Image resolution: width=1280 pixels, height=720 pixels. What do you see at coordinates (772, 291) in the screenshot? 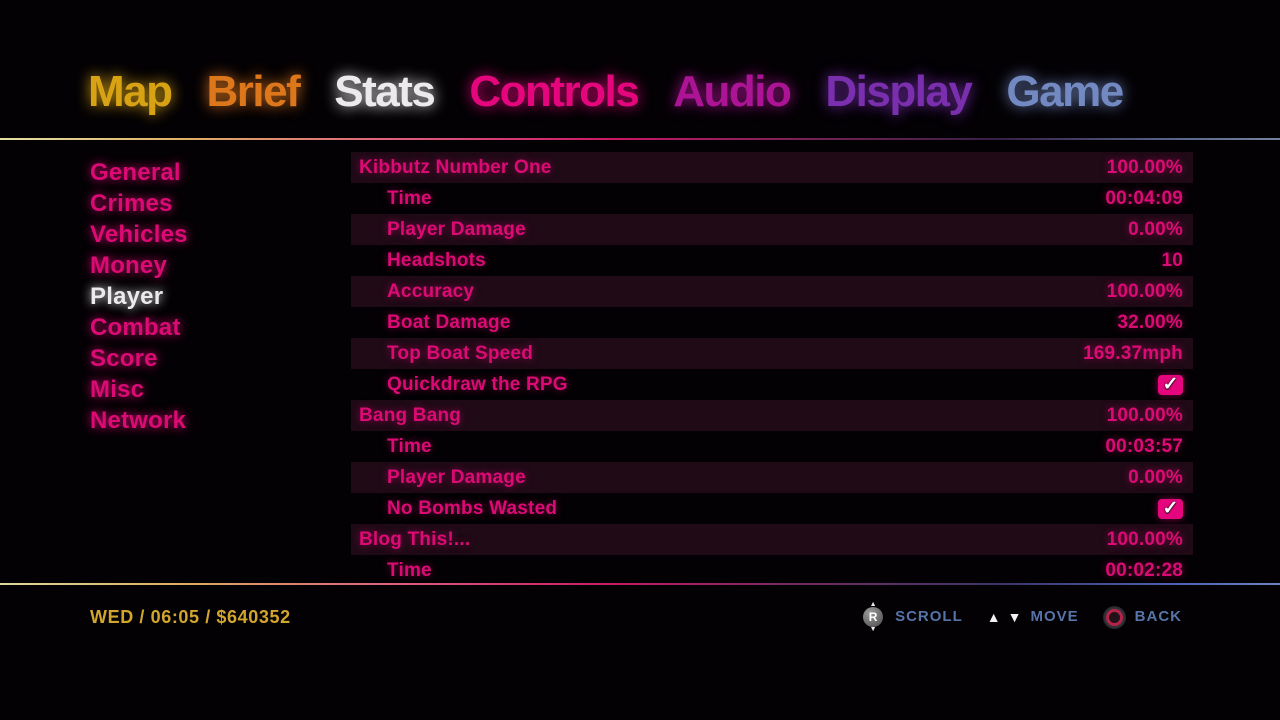
I see `stat-row: Accuracy 100.00%` at bounding box center [772, 291].